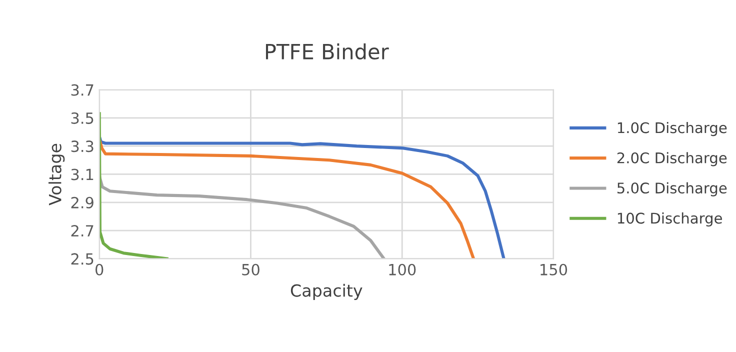 The image size is (736, 352). I want to click on y-tick-label: 3.3, so click(82, 146).